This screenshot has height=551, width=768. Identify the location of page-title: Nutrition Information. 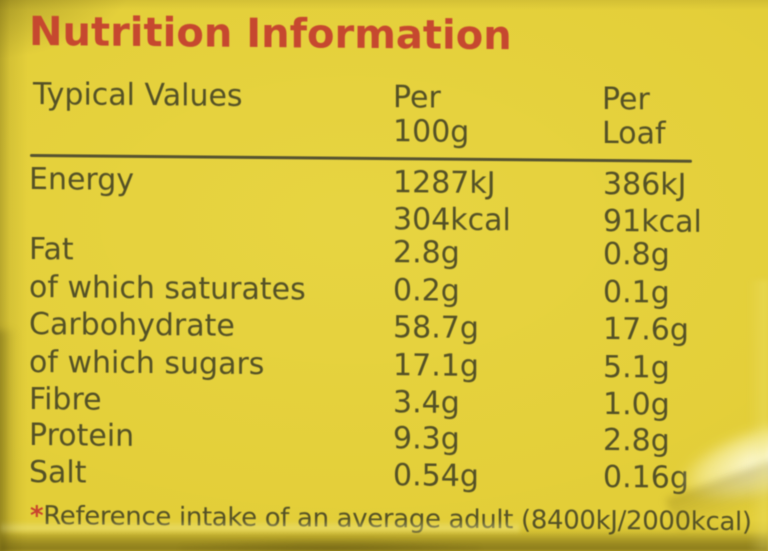
(270, 34).